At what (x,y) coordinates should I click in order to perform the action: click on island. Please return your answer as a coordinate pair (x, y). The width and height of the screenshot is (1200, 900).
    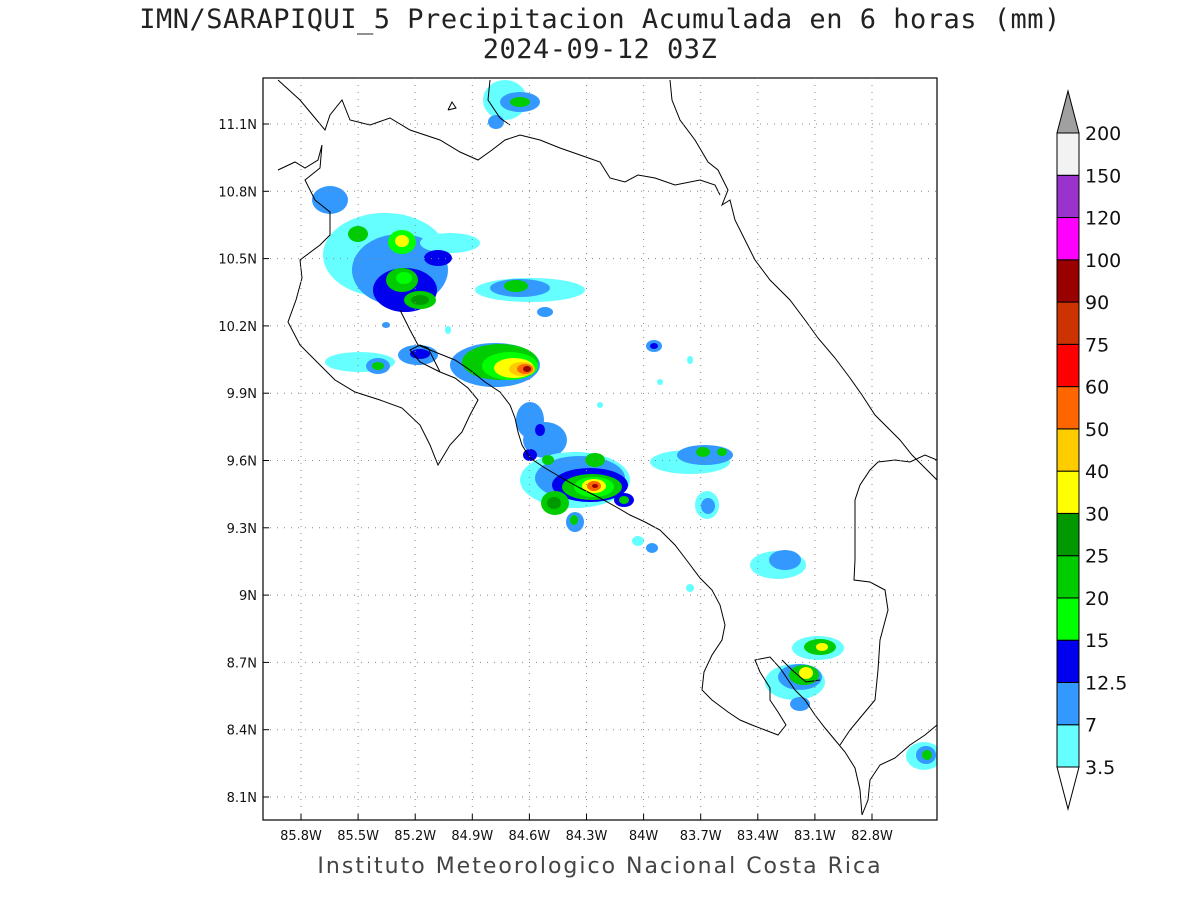
    Looking at the image, I should click on (452, 106).